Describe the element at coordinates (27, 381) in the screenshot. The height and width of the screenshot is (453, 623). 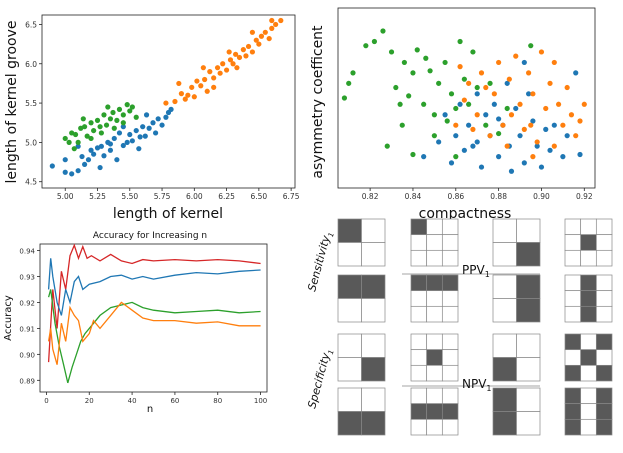
I see `y-tick-label: 0.89` at that location.